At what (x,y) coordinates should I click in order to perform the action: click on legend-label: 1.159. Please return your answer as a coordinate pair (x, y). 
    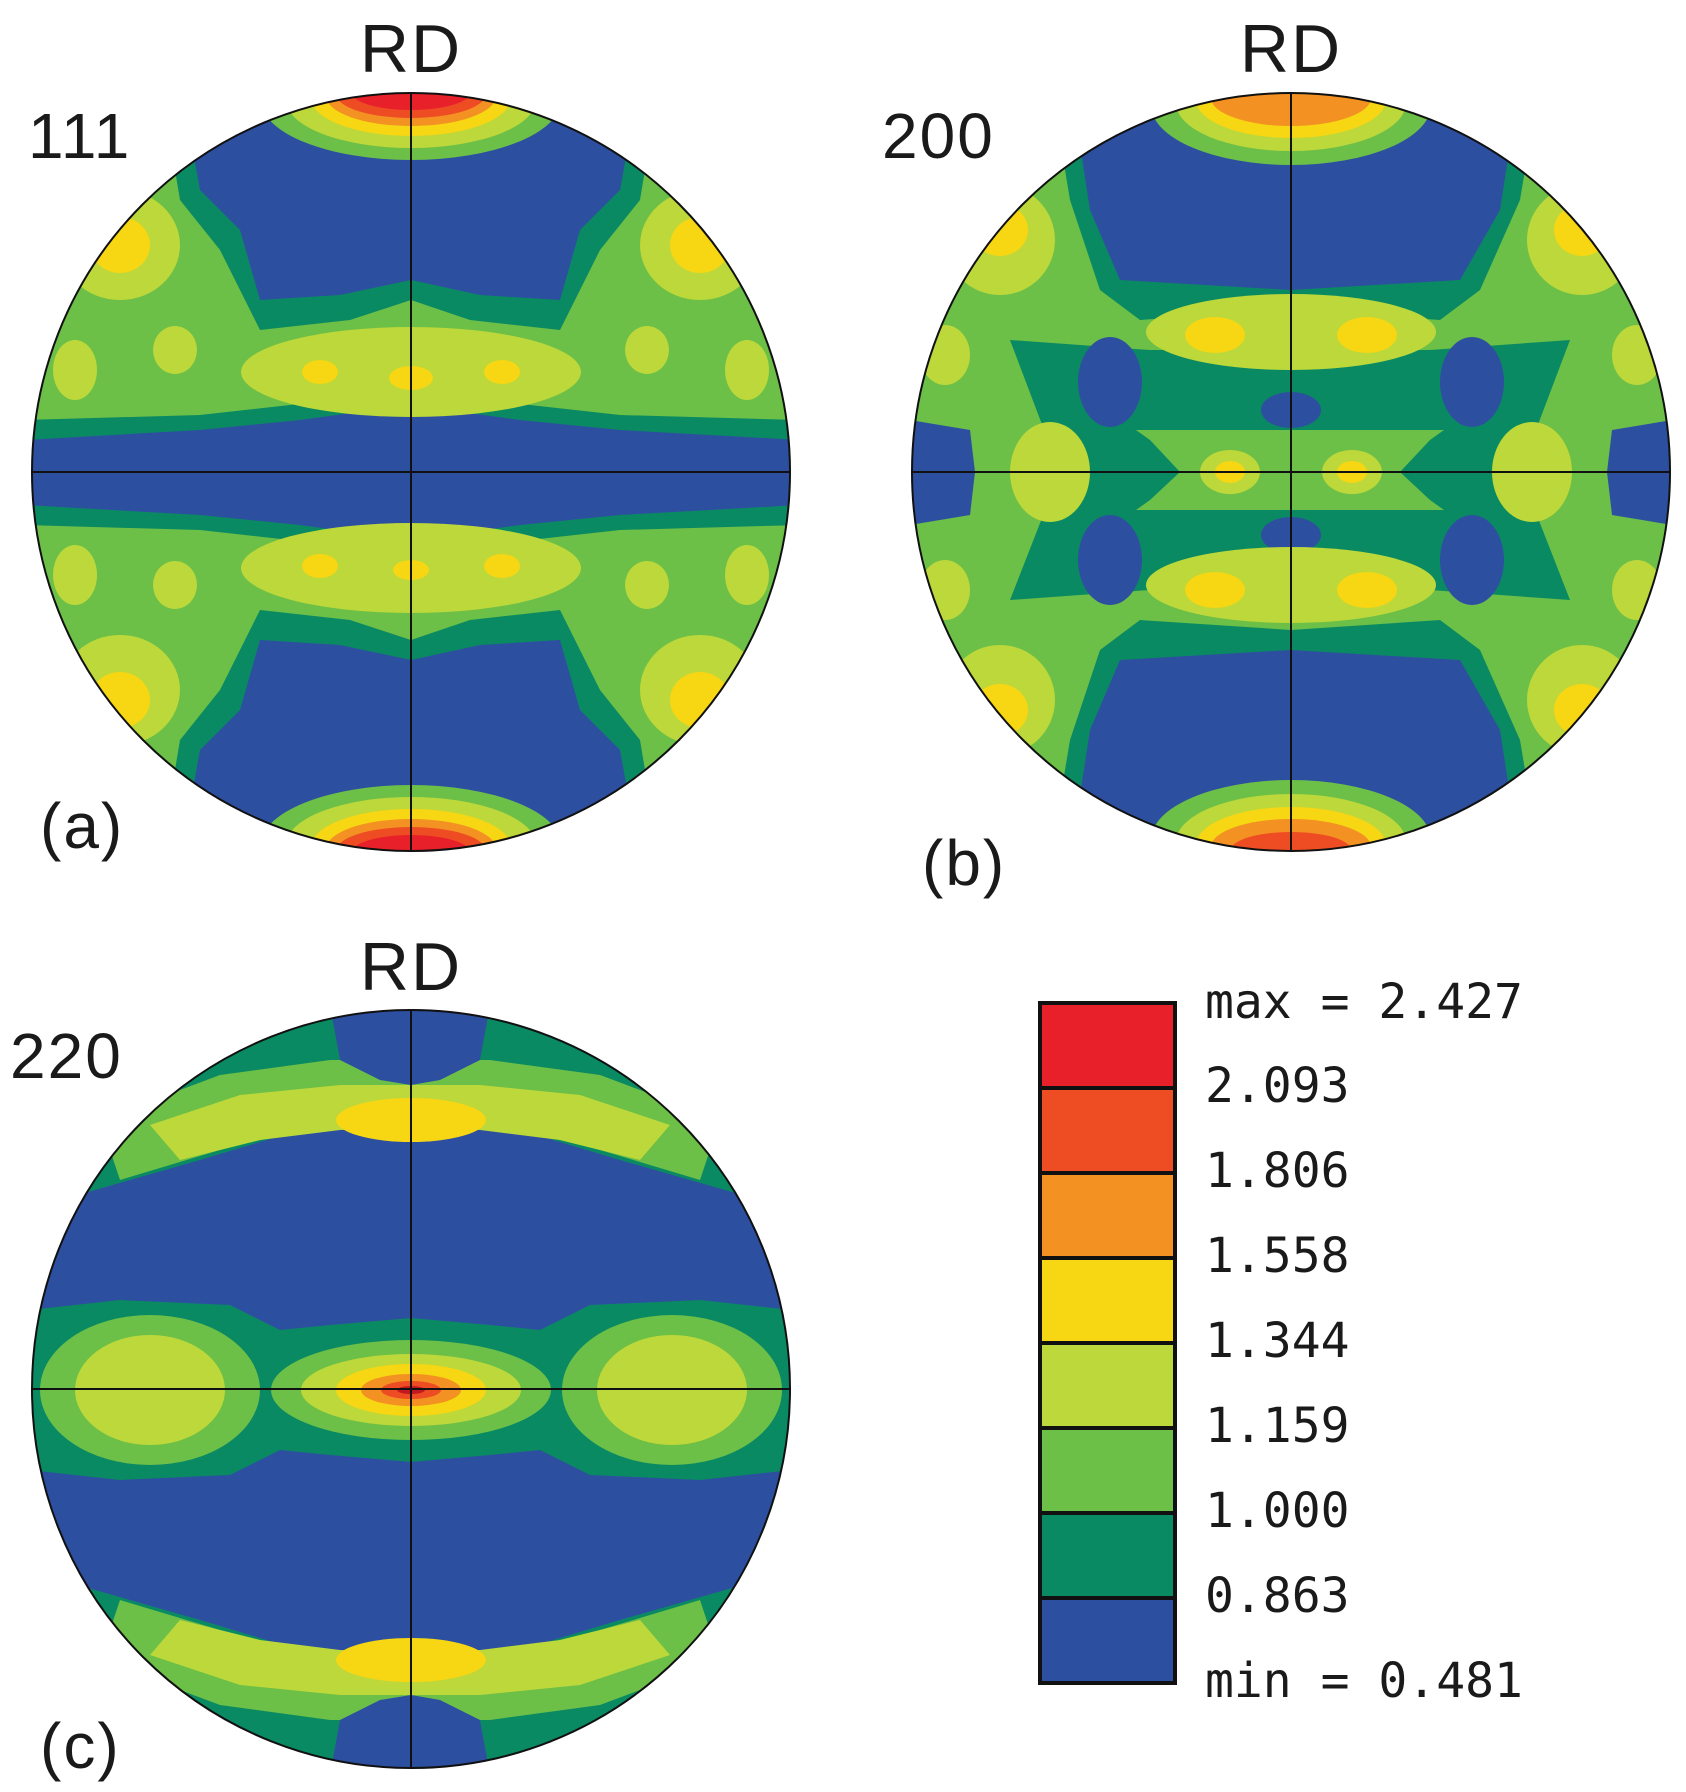
    Looking at the image, I should click on (1277, 1426).